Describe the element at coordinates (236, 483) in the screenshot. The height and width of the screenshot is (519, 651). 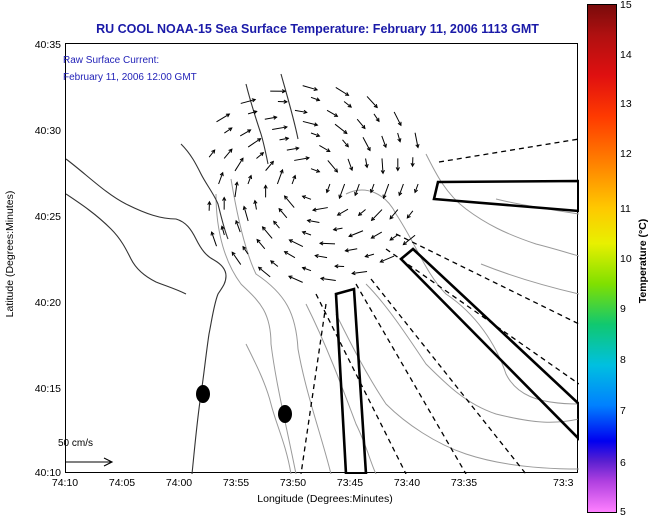
I see `x-tick: 73:55` at that location.